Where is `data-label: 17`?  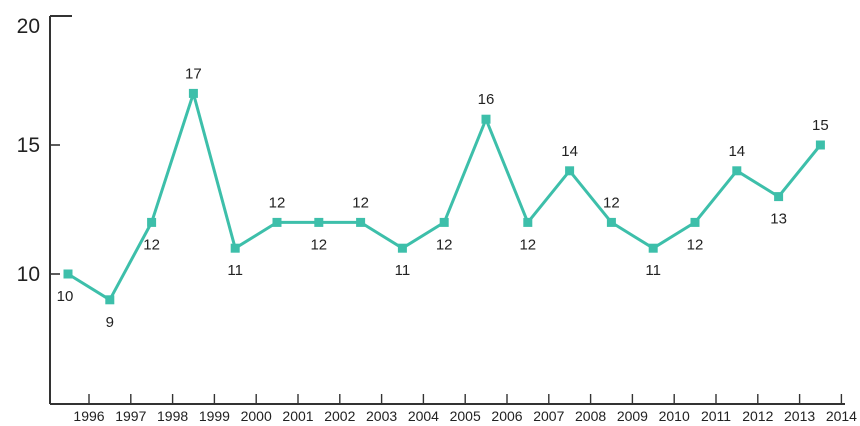
data-label: 17 is located at coordinates (193, 73).